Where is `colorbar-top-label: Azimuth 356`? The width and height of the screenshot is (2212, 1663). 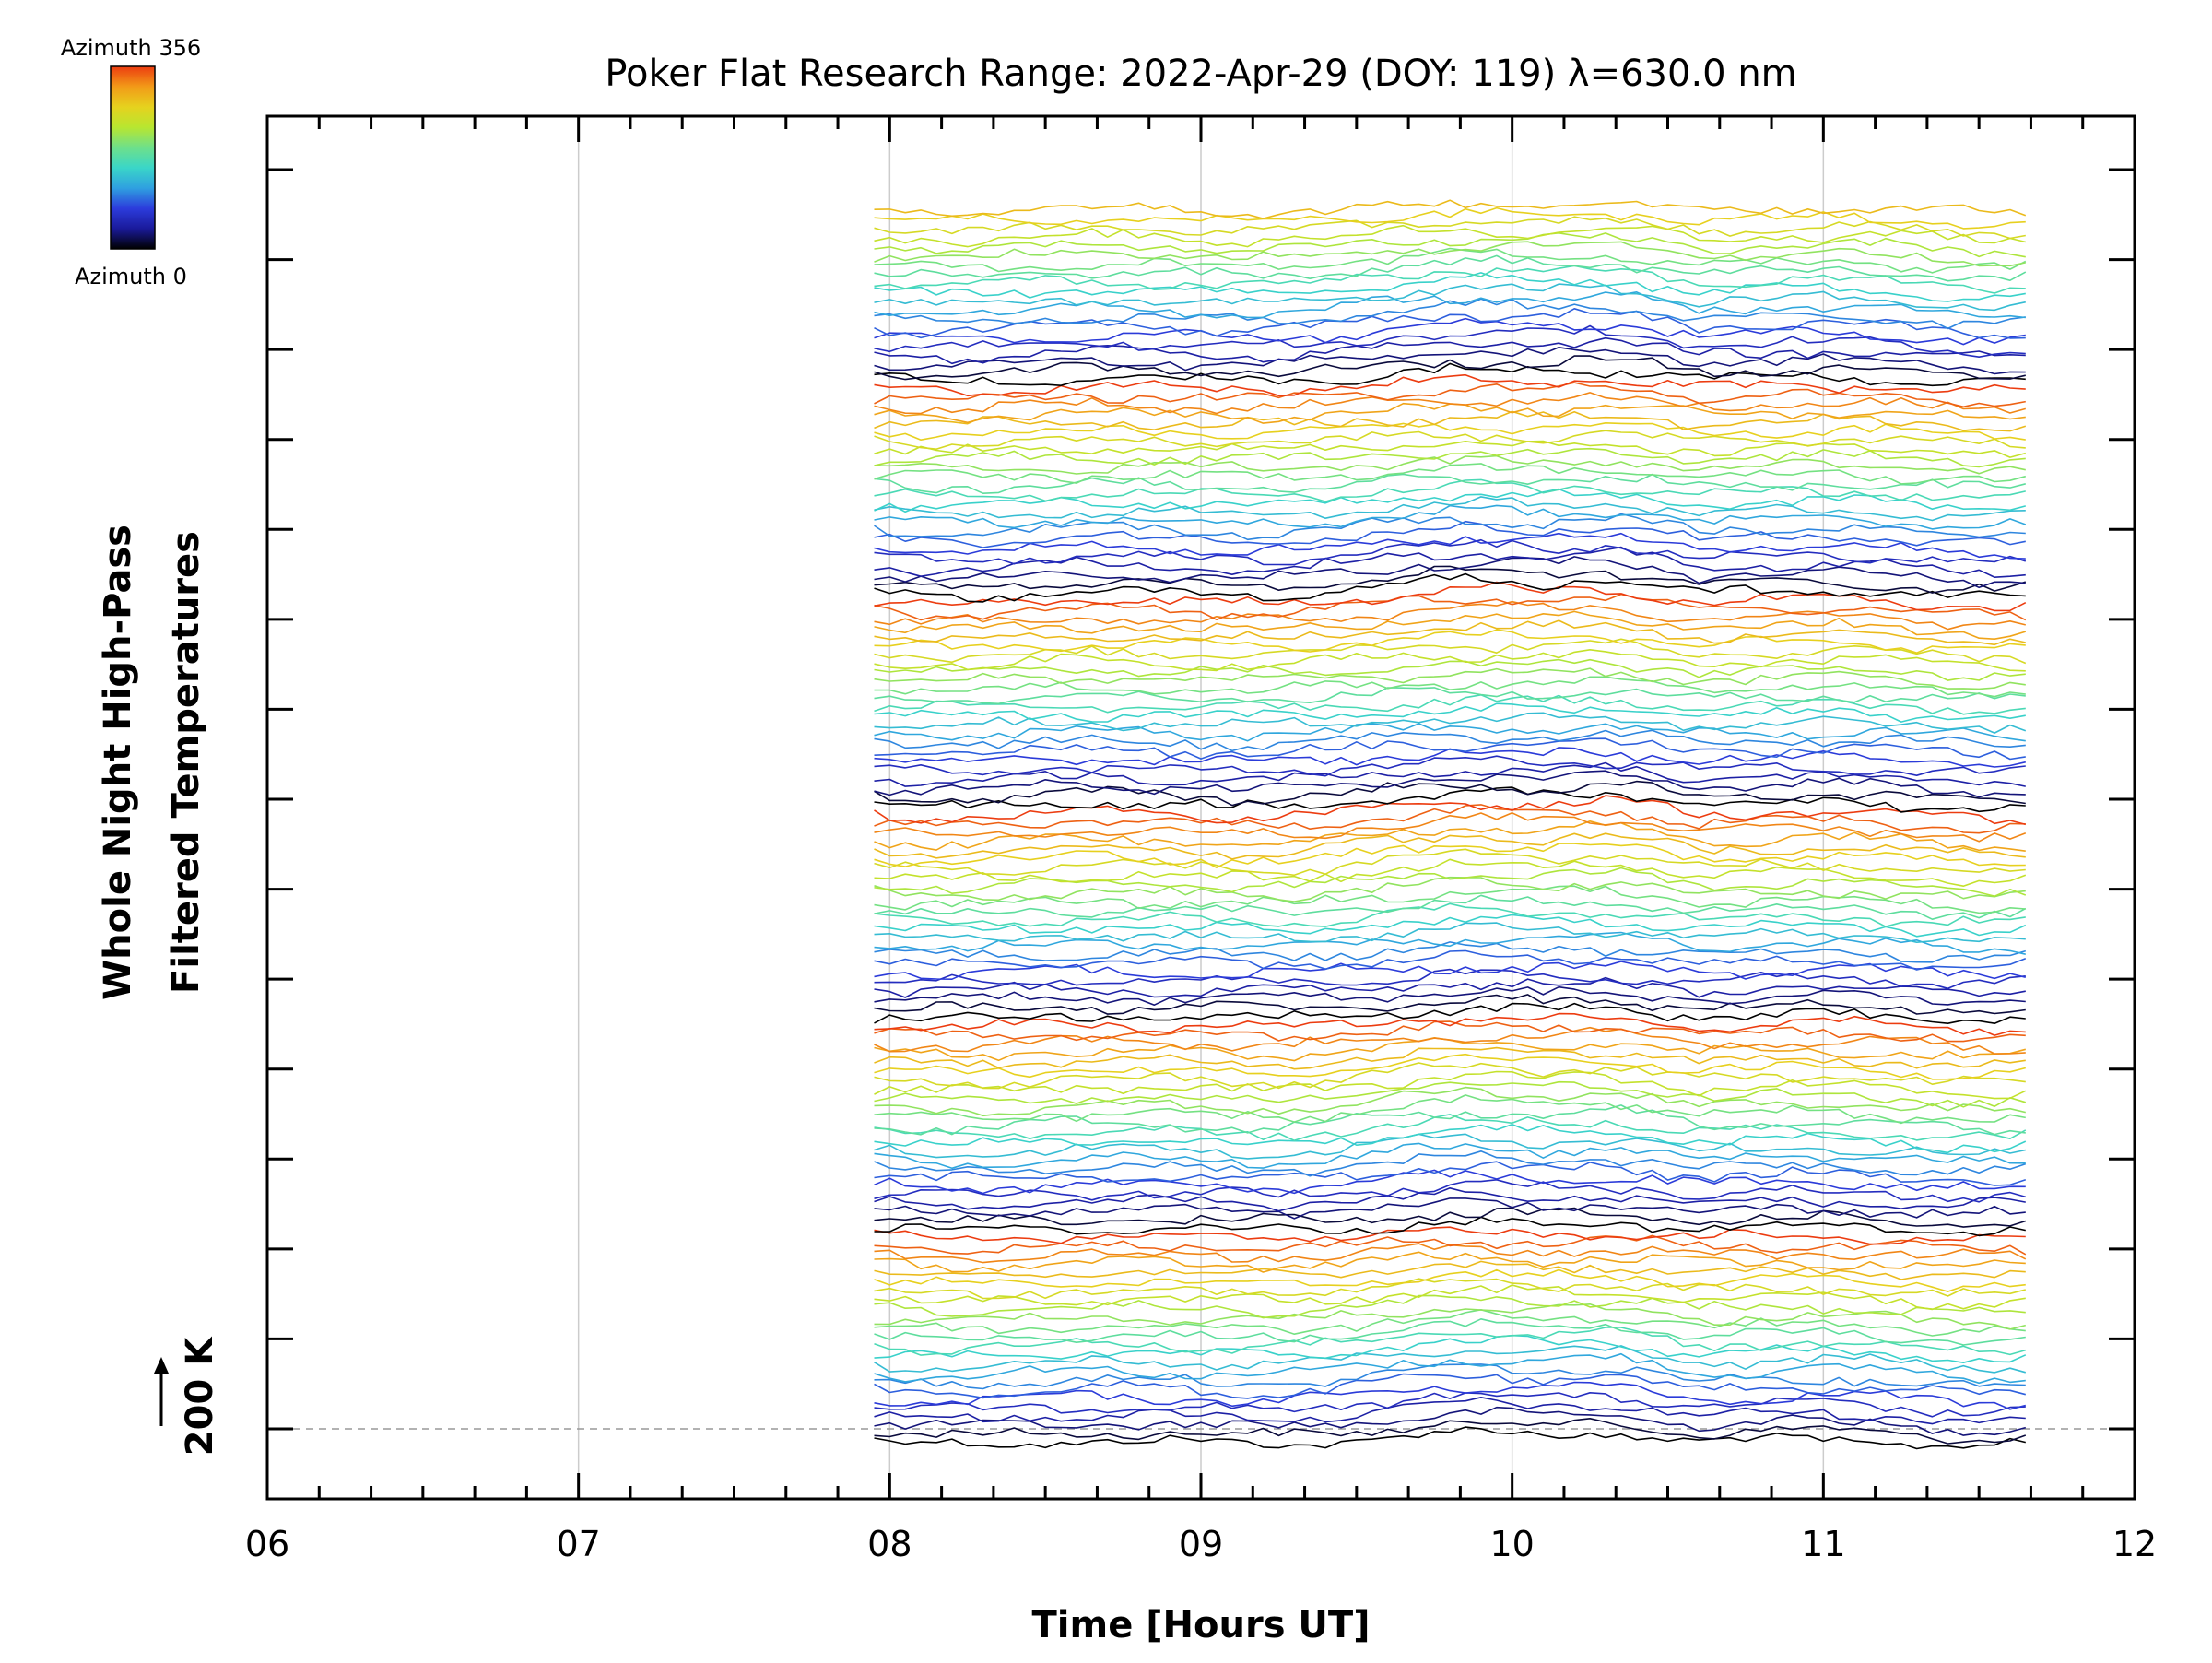
colorbar-top-label: Azimuth 356 is located at coordinates (131, 48).